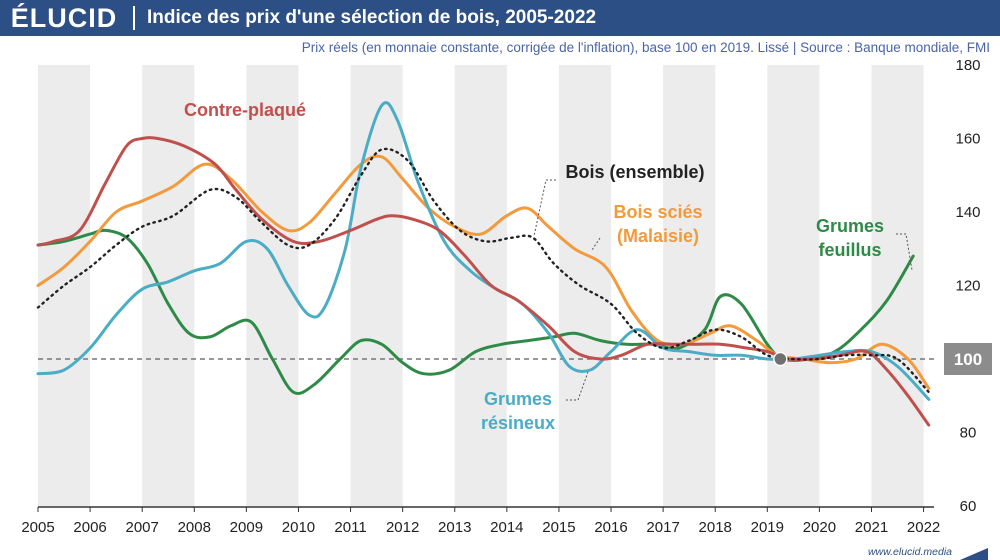  Describe the element at coordinates (402, 527) in the screenshot. I see `x-tick-label: 2012` at that location.